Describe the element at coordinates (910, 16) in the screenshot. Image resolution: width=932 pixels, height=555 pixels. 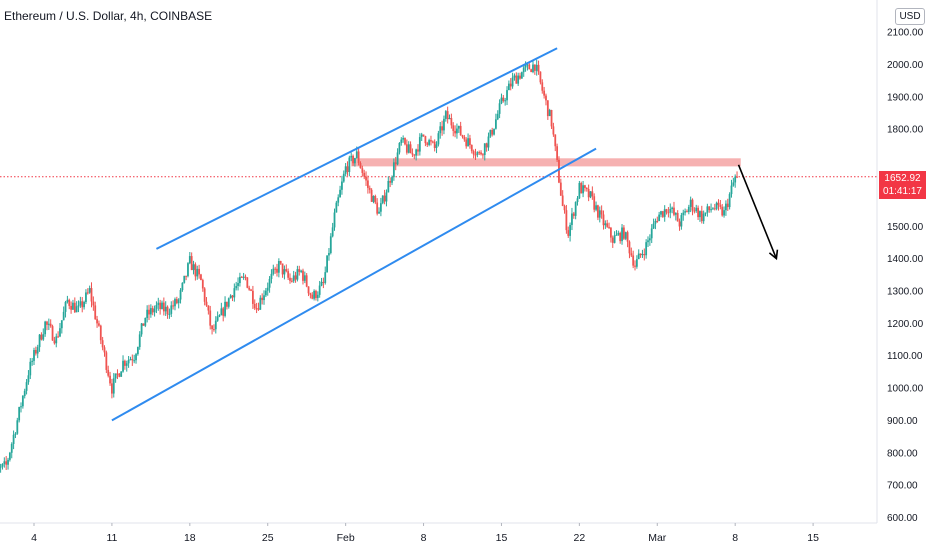
I see `currency-button: USD` at that location.